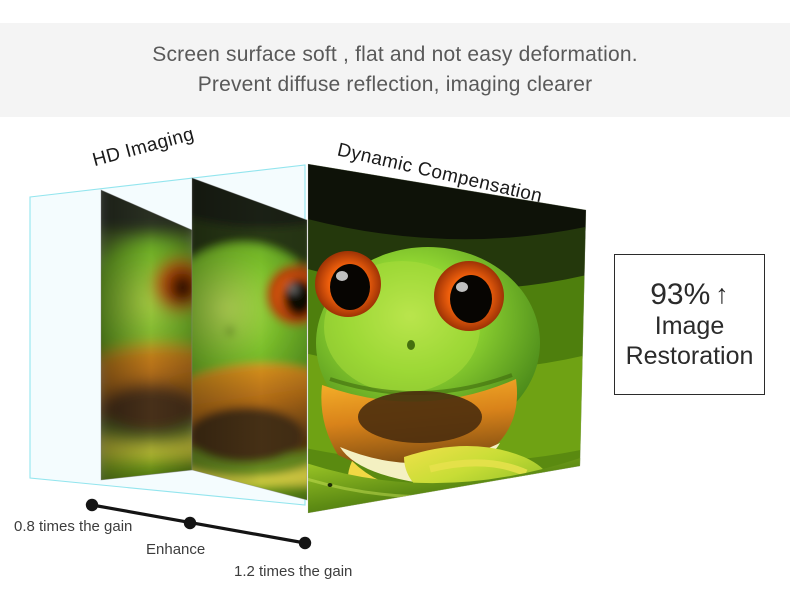 The image size is (790, 611). What do you see at coordinates (469, 296) in the screenshot?
I see `frog-right-eye` at bounding box center [469, 296].